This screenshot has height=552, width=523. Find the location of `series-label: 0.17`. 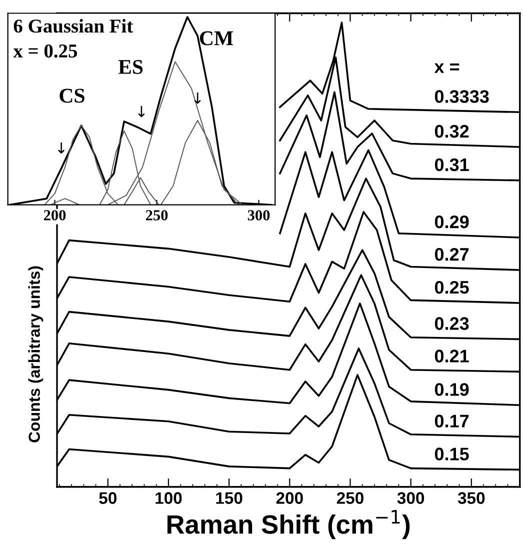

series-label: 0.17 is located at coordinates (451, 421).